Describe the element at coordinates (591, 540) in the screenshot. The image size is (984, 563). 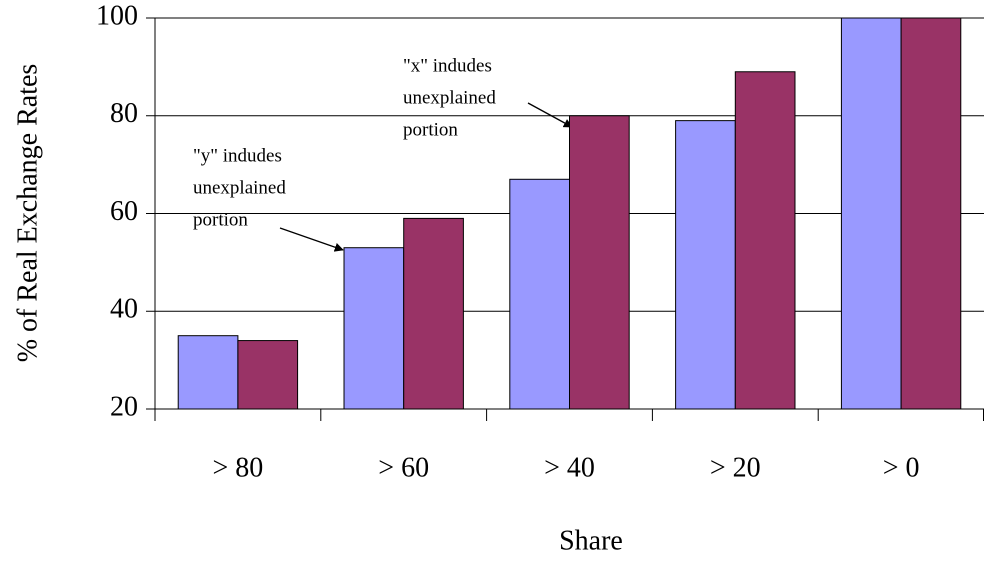
I see `x-axis-title: Share` at that location.